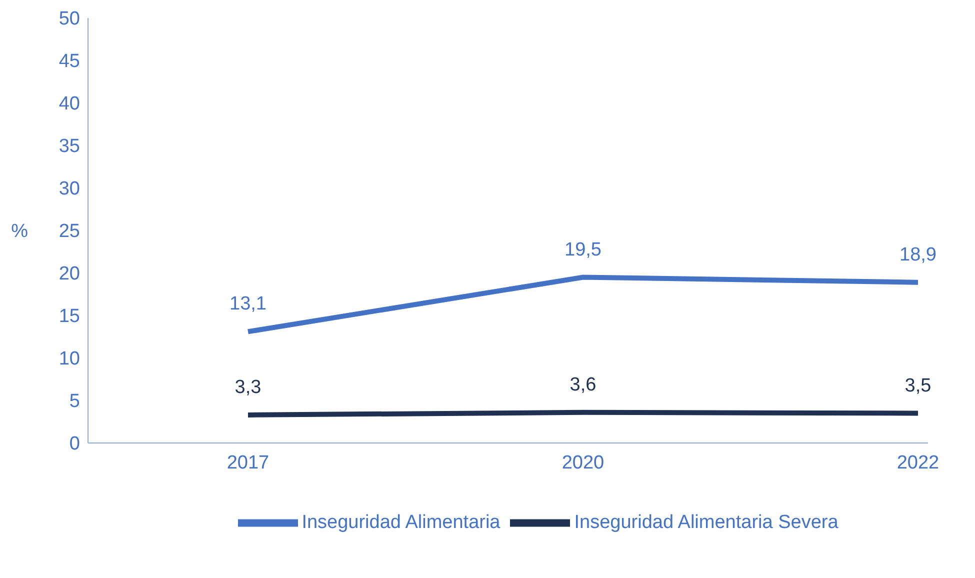  Describe the element at coordinates (918, 385) in the screenshot. I see `data-label: 3,5` at that location.